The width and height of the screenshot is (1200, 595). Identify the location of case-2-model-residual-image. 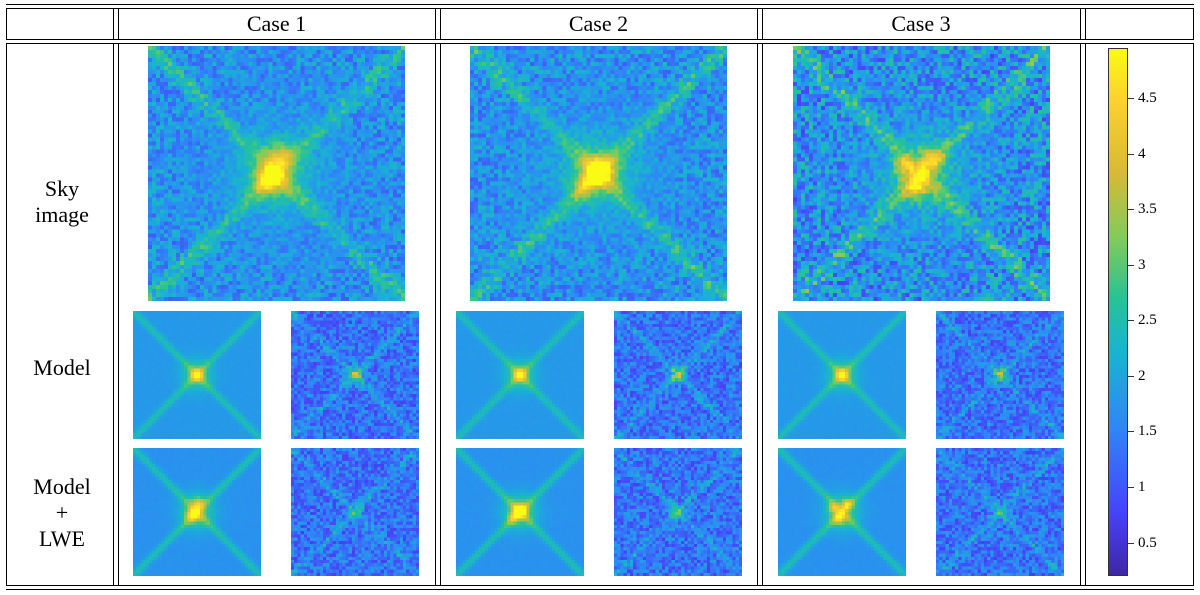
(678, 375).